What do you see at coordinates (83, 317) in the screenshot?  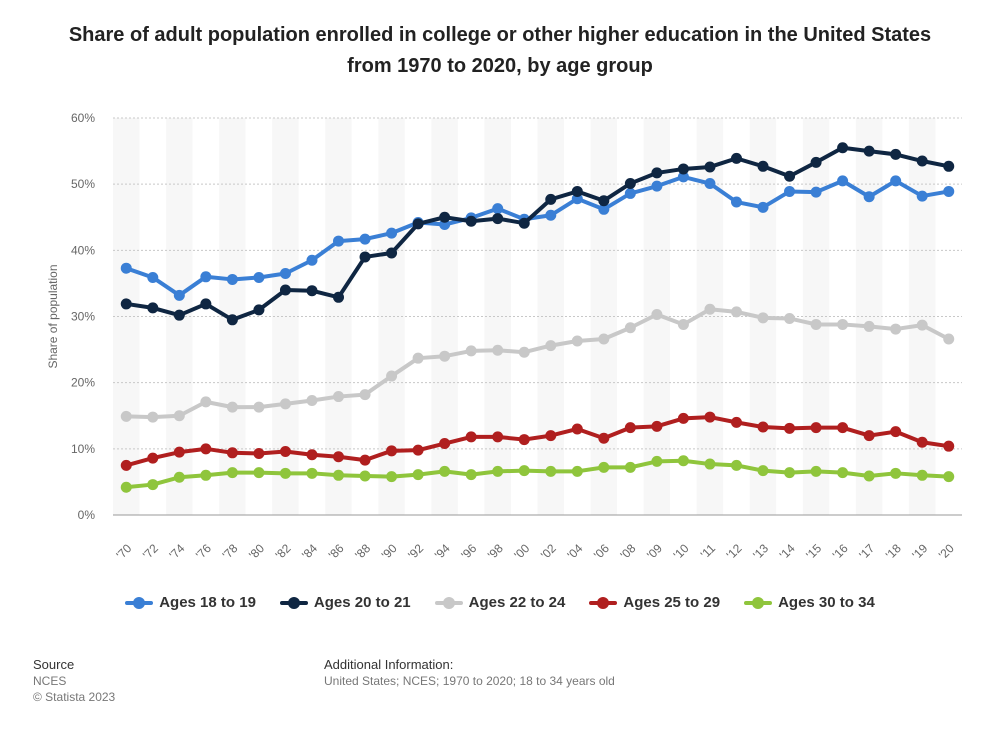 I see `y-tick-label: 30%` at bounding box center [83, 317].